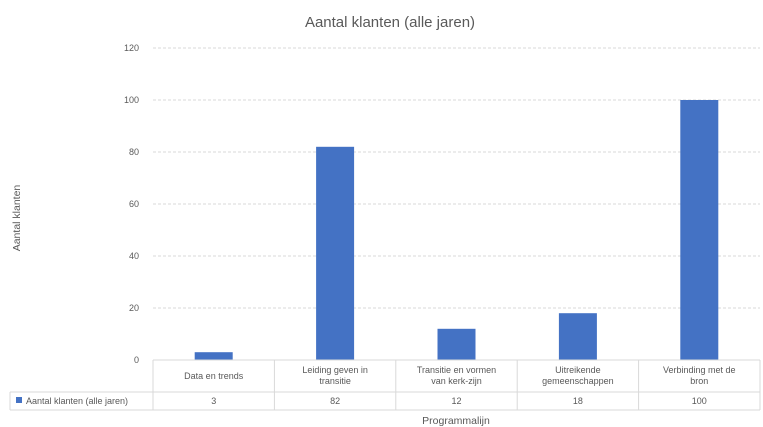  What do you see at coordinates (578, 370) in the screenshot?
I see `category-label: Uitreikende` at bounding box center [578, 370].